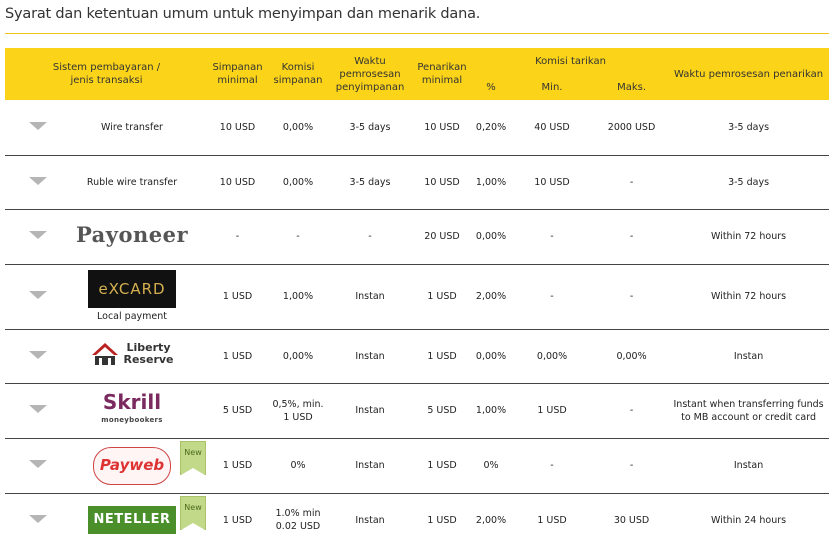  I want to click on min-withdrawal: 5 USD, so click(442, 411).